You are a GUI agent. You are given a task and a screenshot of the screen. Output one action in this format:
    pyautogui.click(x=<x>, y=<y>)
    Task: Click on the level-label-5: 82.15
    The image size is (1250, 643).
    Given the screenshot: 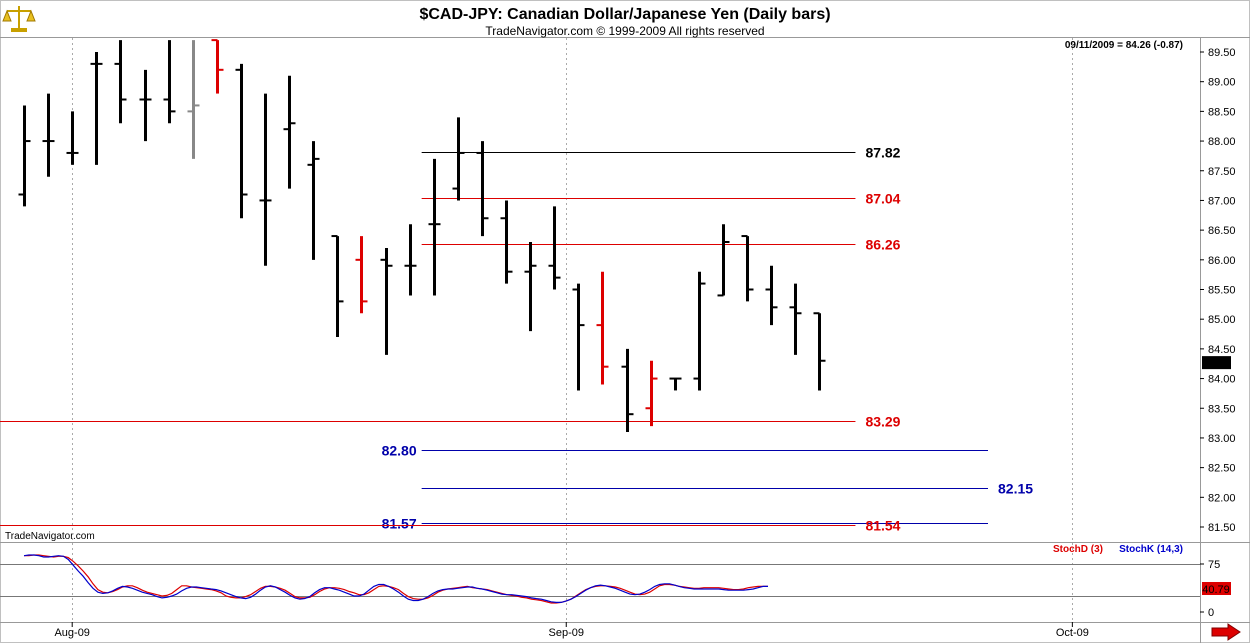 What is the action you would take?
    pyautogui.click(x=1015, y=489)
    